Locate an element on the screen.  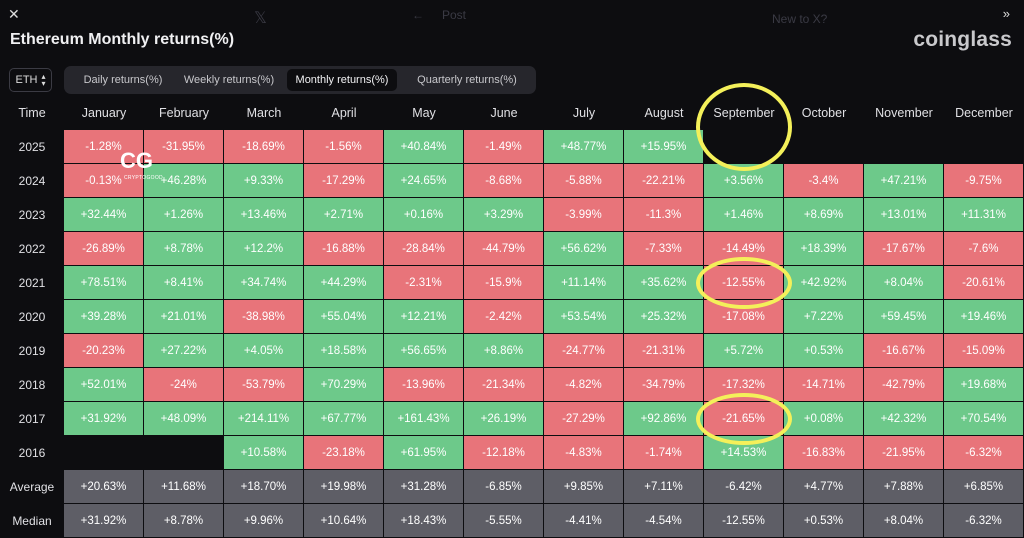
tab-monthly-returns: Monthly returns(%) is located at coordinates (342, 80).